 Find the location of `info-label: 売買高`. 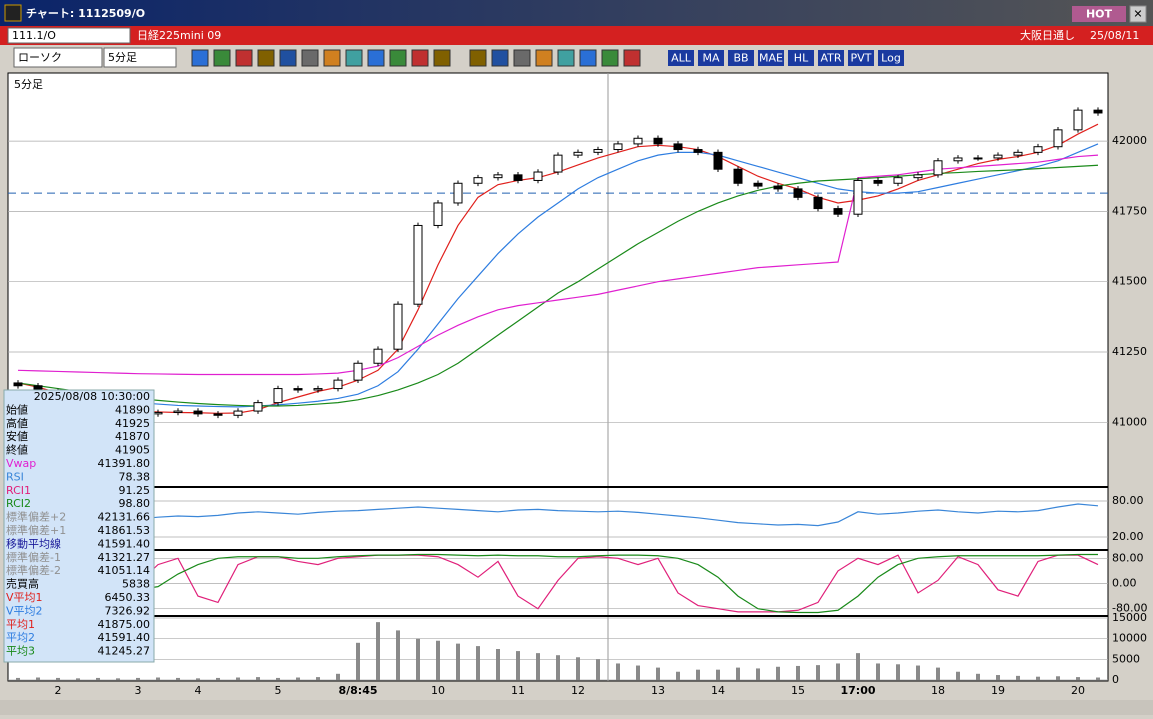

info-label: 売買高 is located at coordinates (22, 584).